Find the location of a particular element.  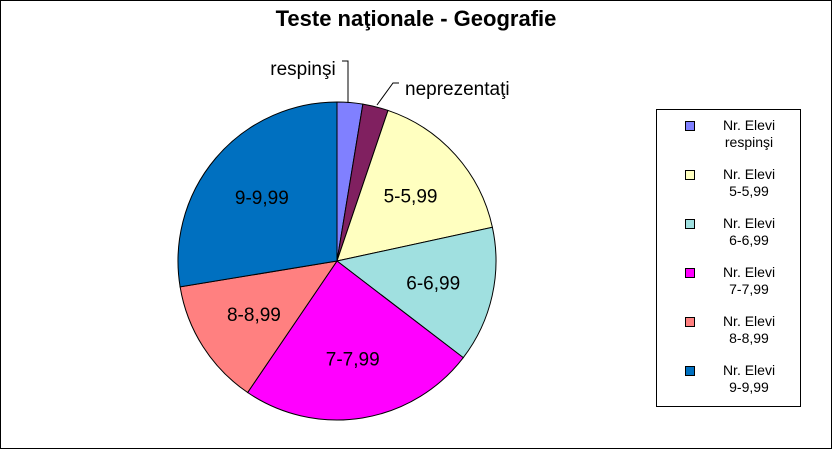

slice-label: respinşi is located at coordinates (302, 69).